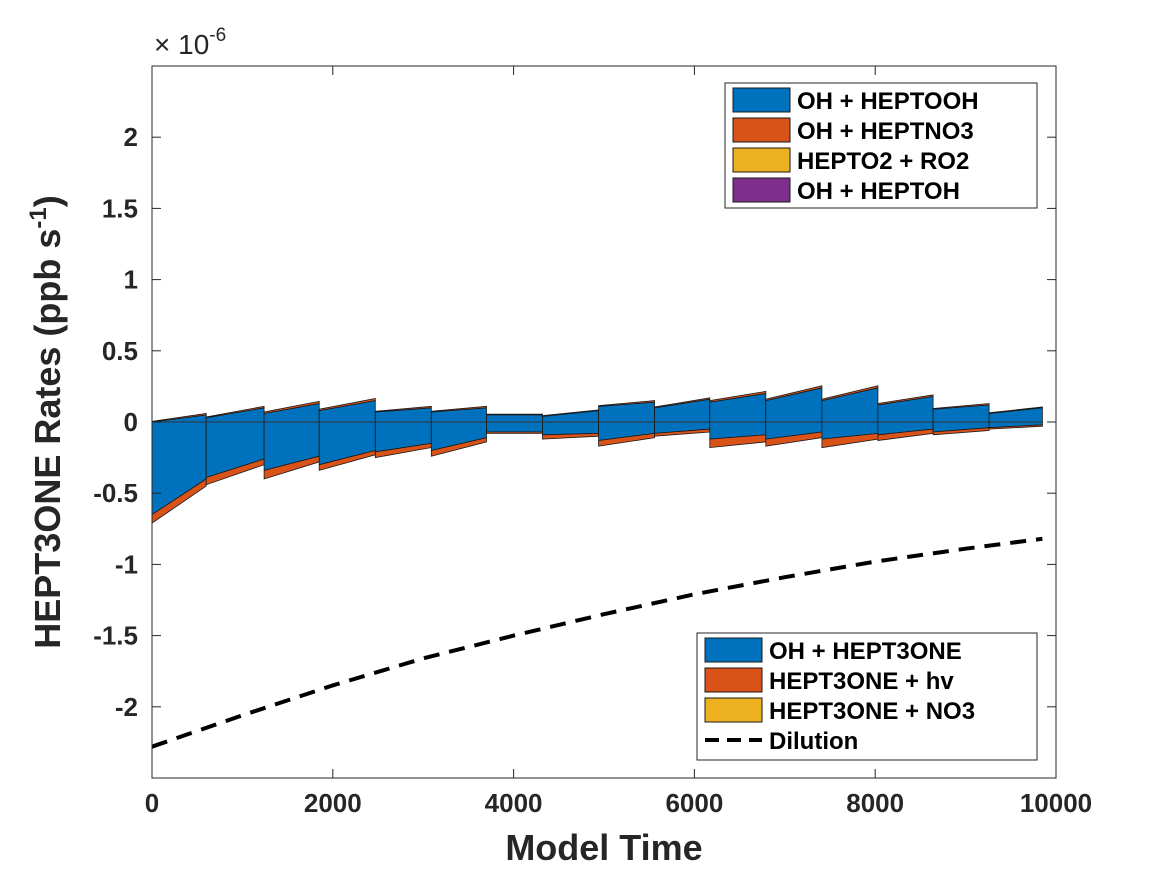  Describe the element at coordinates (694, 803) in the screenshot. I see `x-tick-label: 6000` at that location.